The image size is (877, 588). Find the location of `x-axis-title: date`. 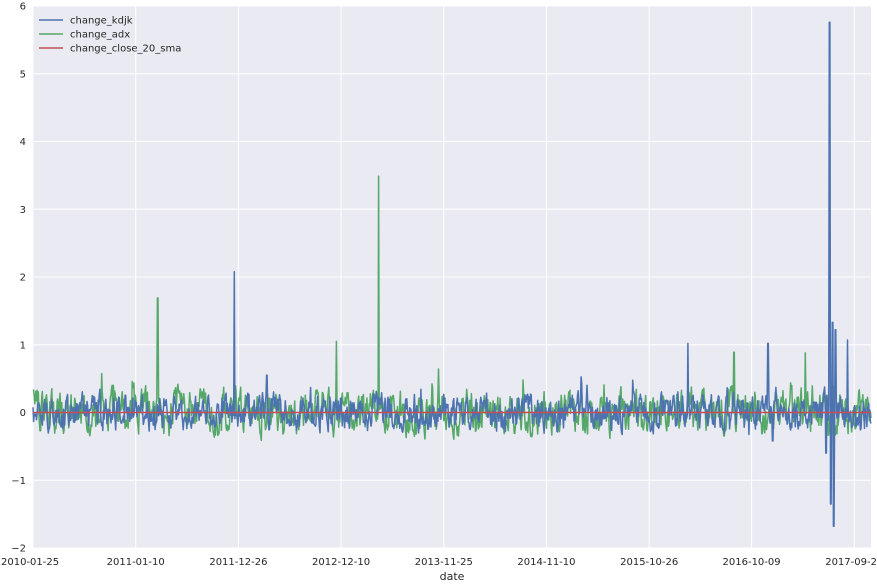

x-axis-title: date is located at coordinates (452, 576).